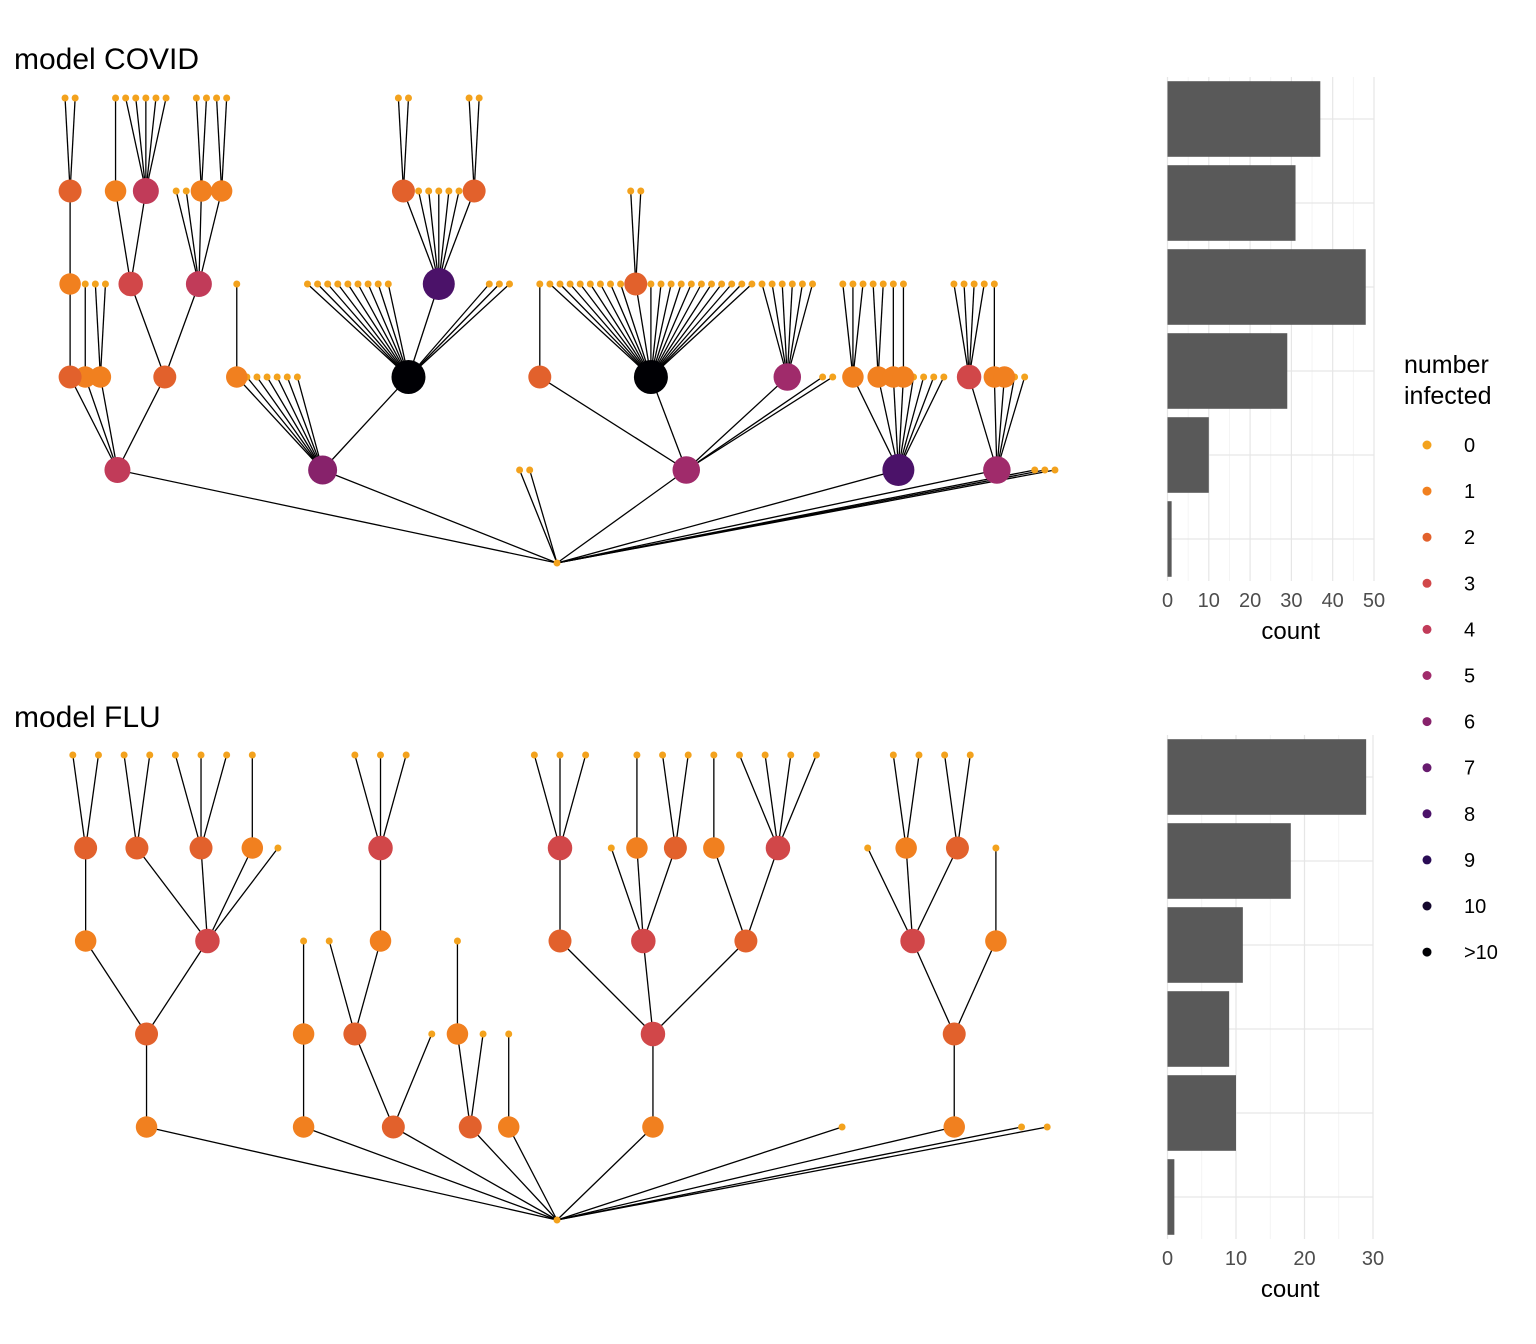 The image size is (1536, 1344). Describe the element at coordinates (1469, 677) in the screenshot. I see `legend-label: 5` at that location.